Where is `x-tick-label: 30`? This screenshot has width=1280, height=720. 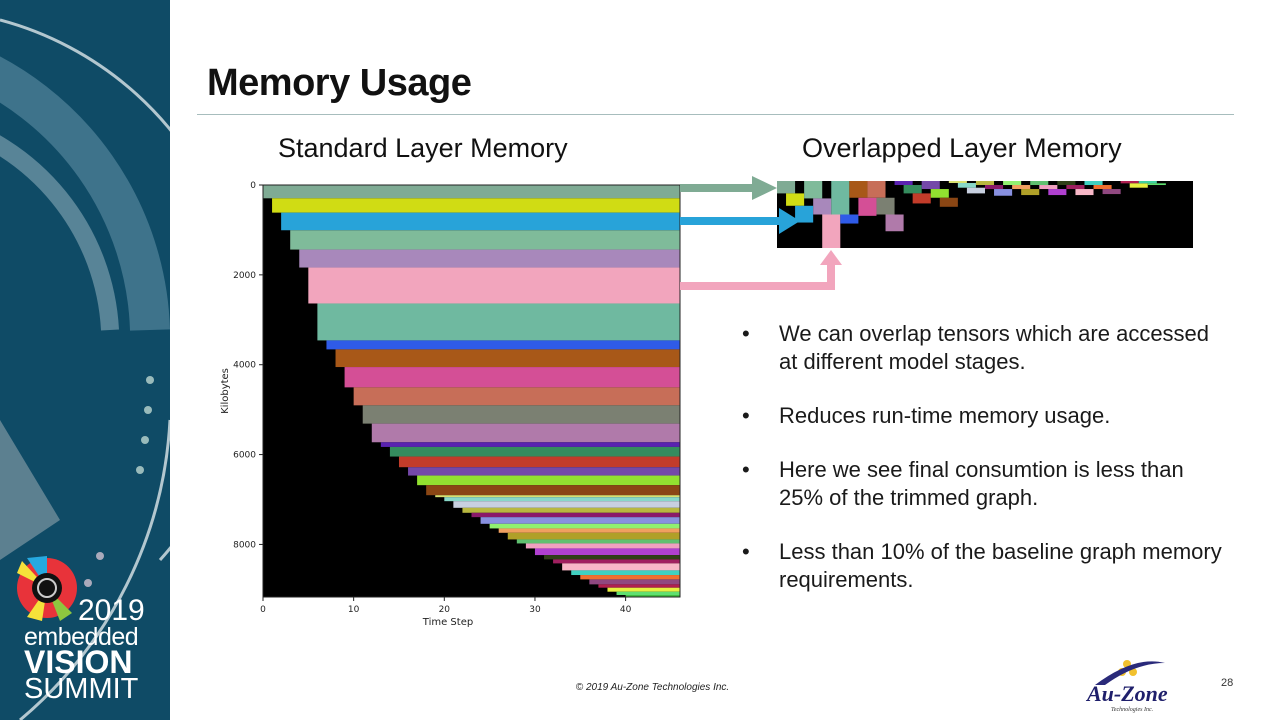 x-tick-label: 30 is located at coordinates (535, 610).